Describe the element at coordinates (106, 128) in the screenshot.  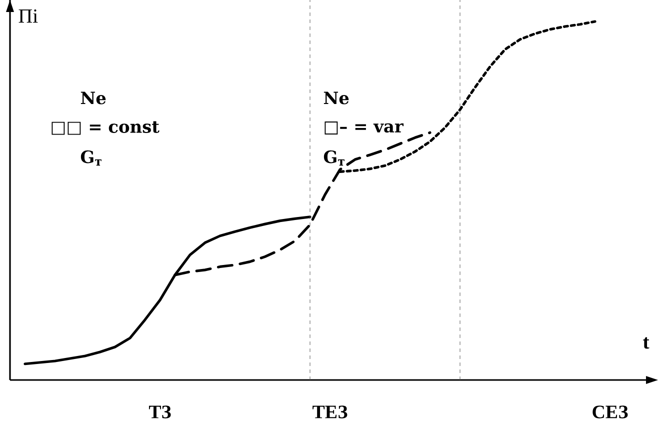
I see `annotation: □□ = const` at that location.